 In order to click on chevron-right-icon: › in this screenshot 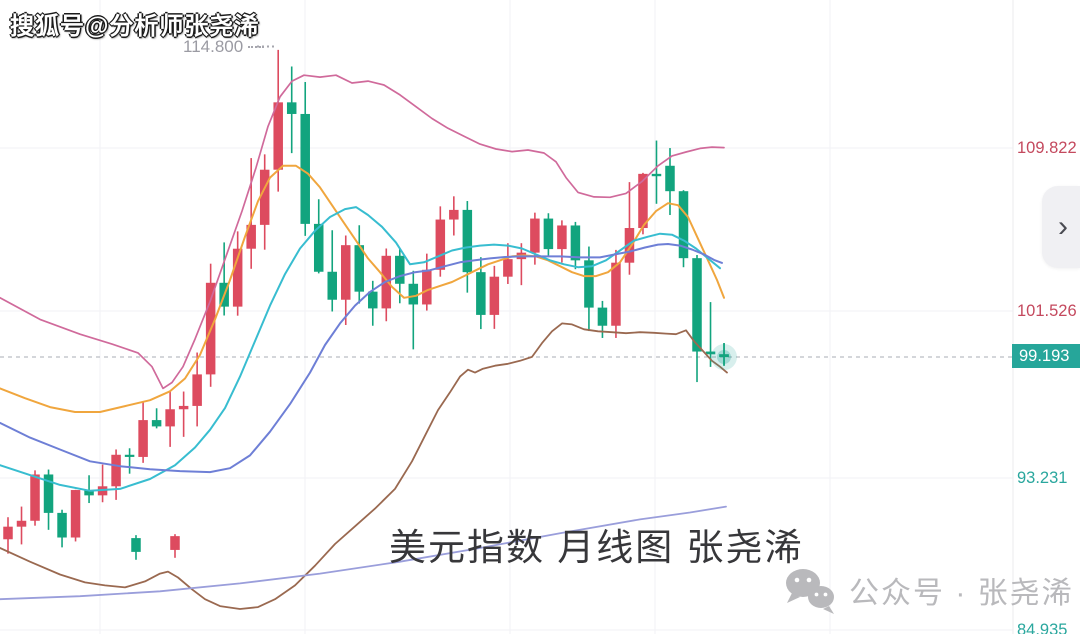, I will do `click(1063, 226)`.